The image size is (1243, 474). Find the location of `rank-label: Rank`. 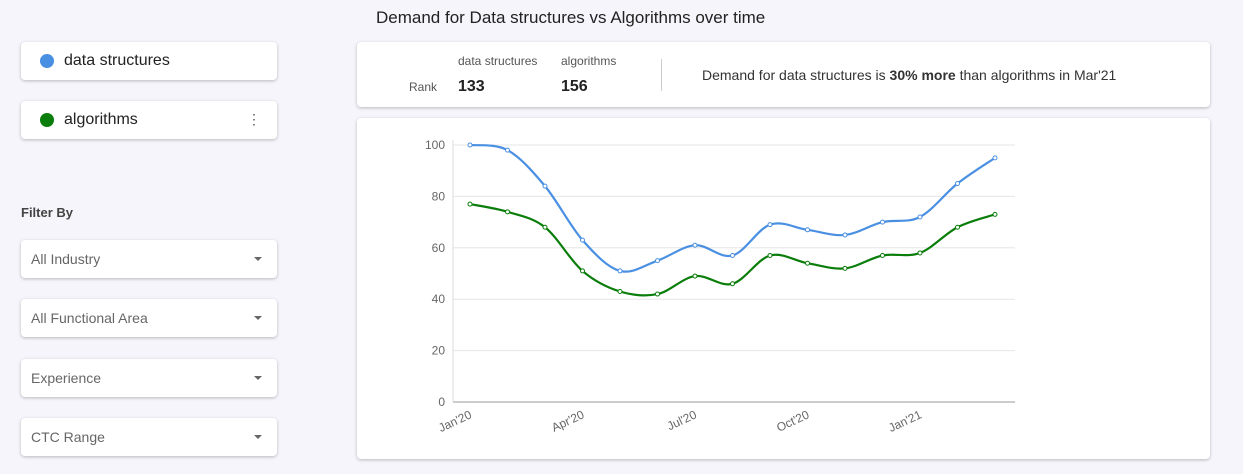

rank-label: Rank is located at coordinates (423, 87).